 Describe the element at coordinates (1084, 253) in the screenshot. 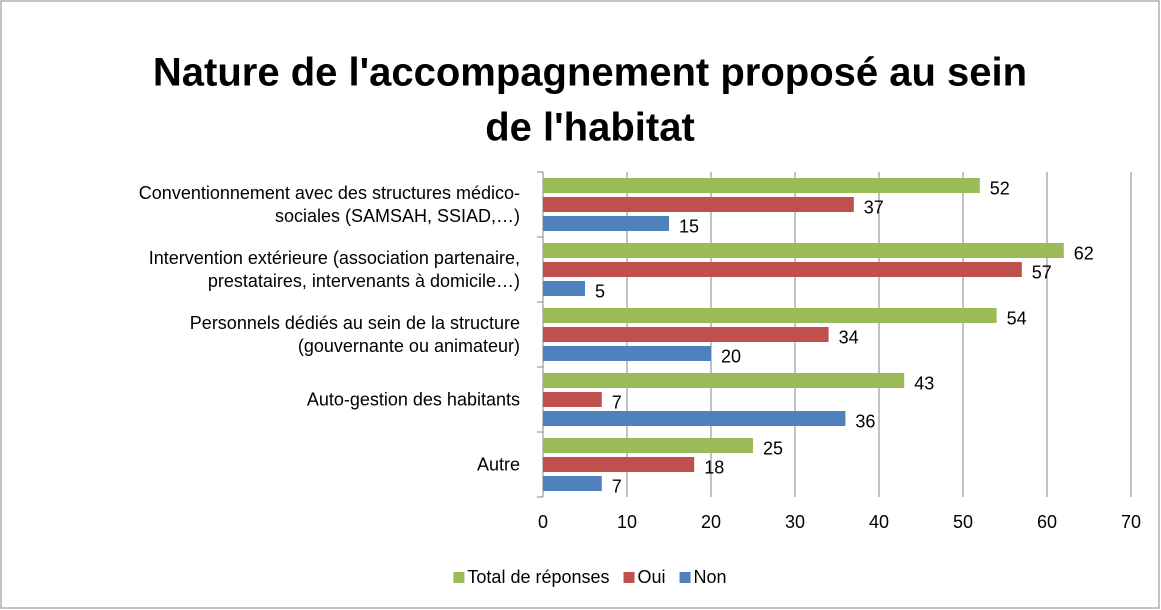

I see `data-label: 62` at that location.